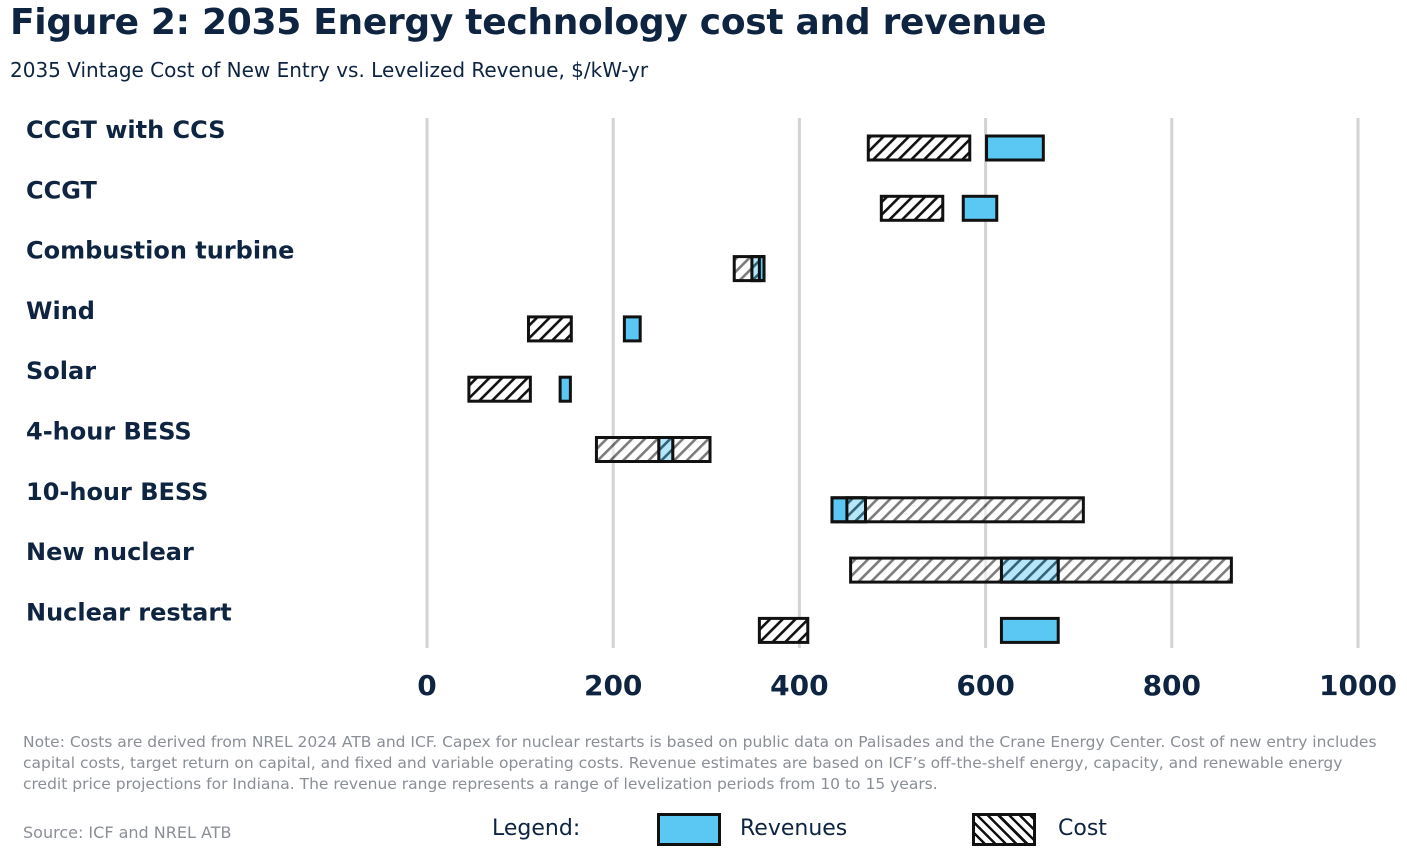 The width and height of the screenshot is (1407, 864). I want to click on legend-cost-swatch, so click(1004, 829).